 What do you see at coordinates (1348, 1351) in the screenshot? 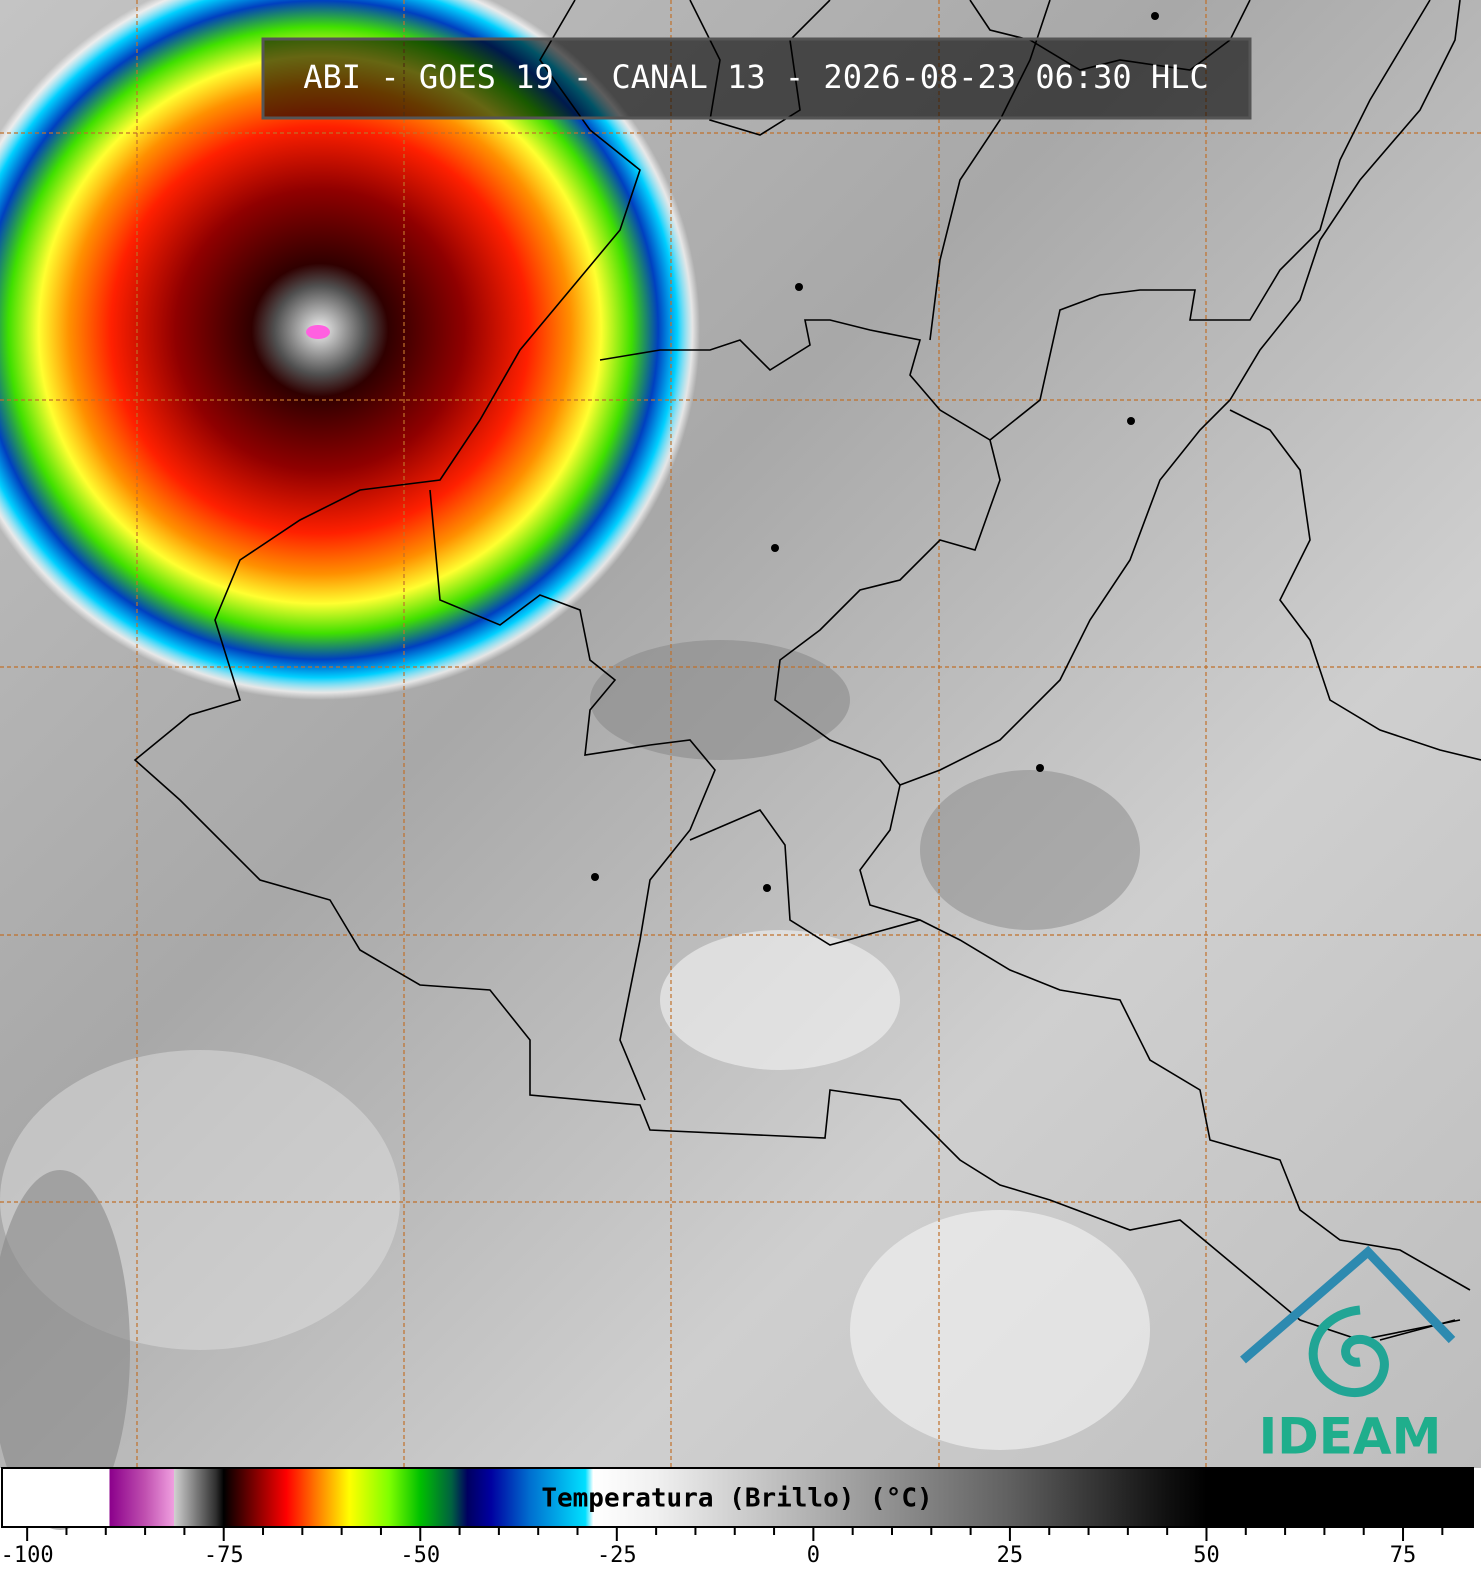
I see `logo-swirl` at bounding box center [1348, 1351].